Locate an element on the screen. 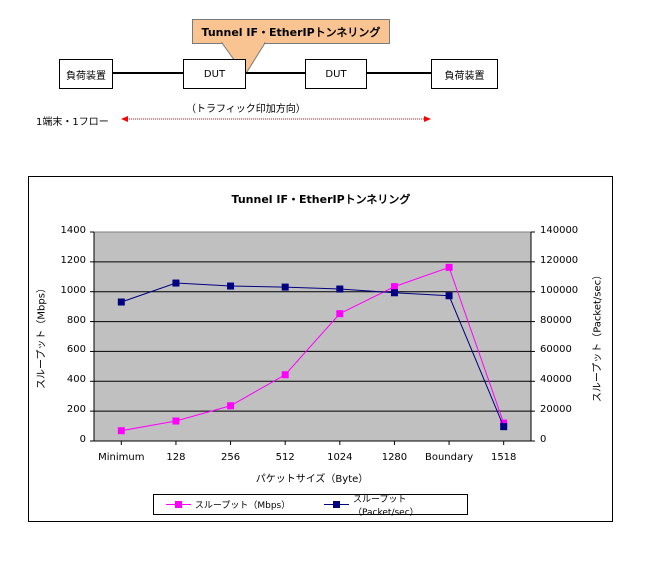 The image size is (650, 561). x-tick-label: 1024 is located at coordinates (340, 457).